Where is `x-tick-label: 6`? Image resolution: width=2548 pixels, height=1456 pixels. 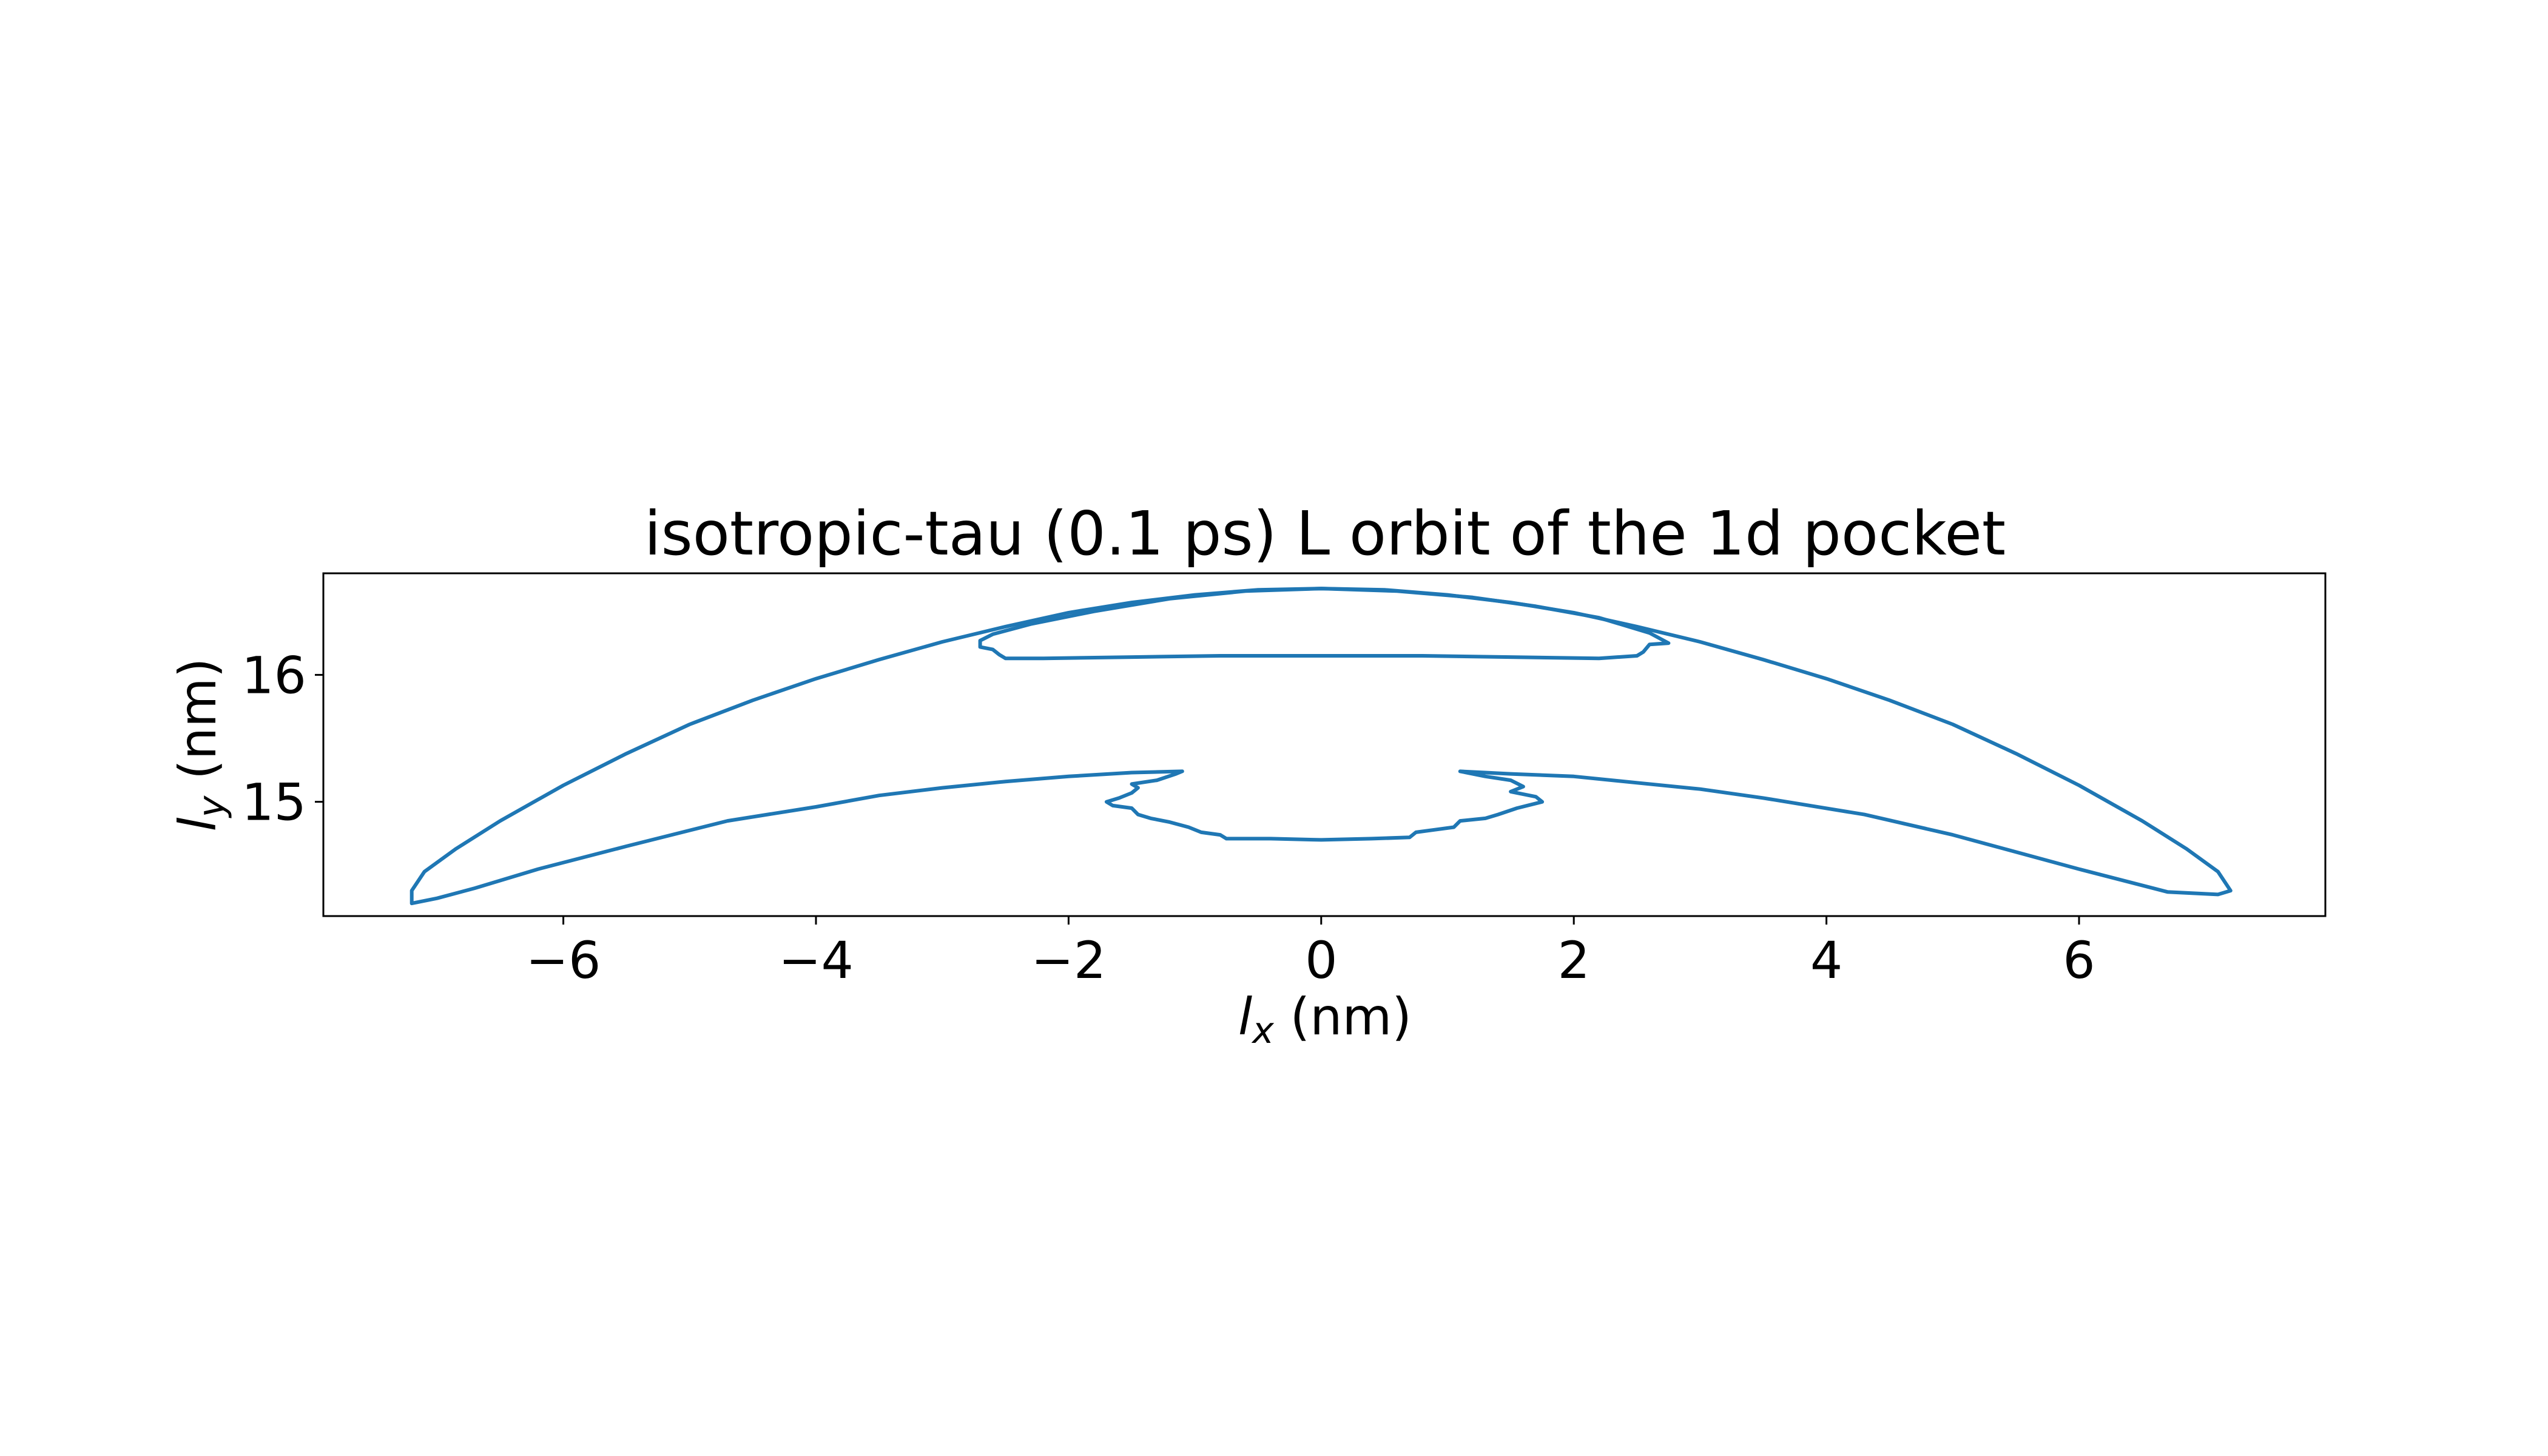
x-tick-label: 6 is located at coordinates (2079, 960).